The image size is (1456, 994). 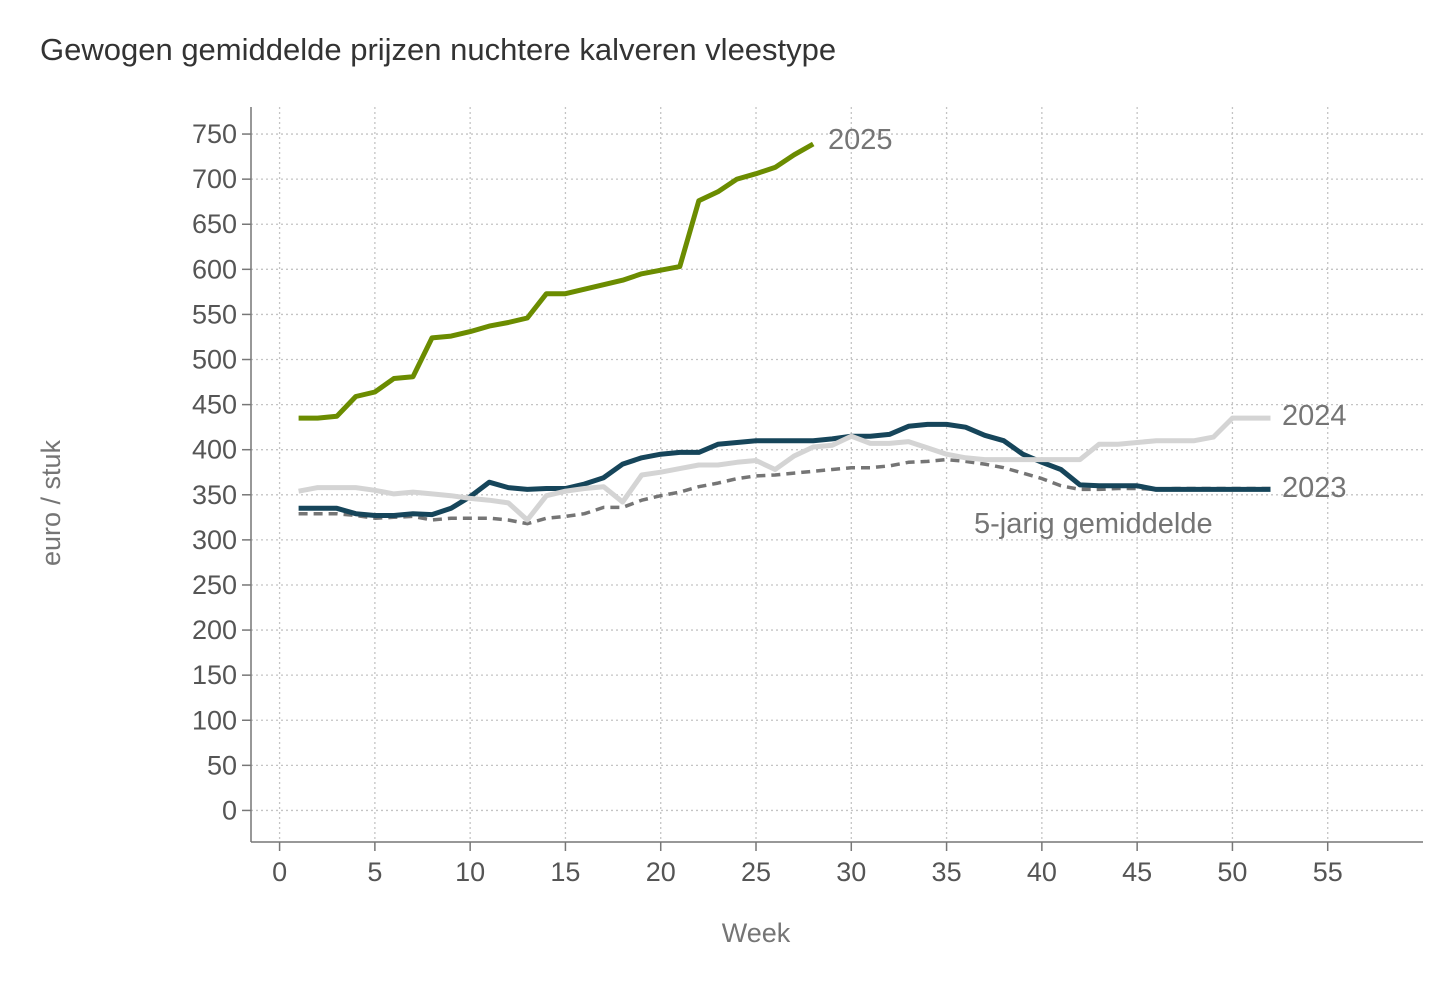 What do you see at coordinates (214, 720) in the screenshot?
I see `y-tick-label: 100` at bounding box center [214, 720].